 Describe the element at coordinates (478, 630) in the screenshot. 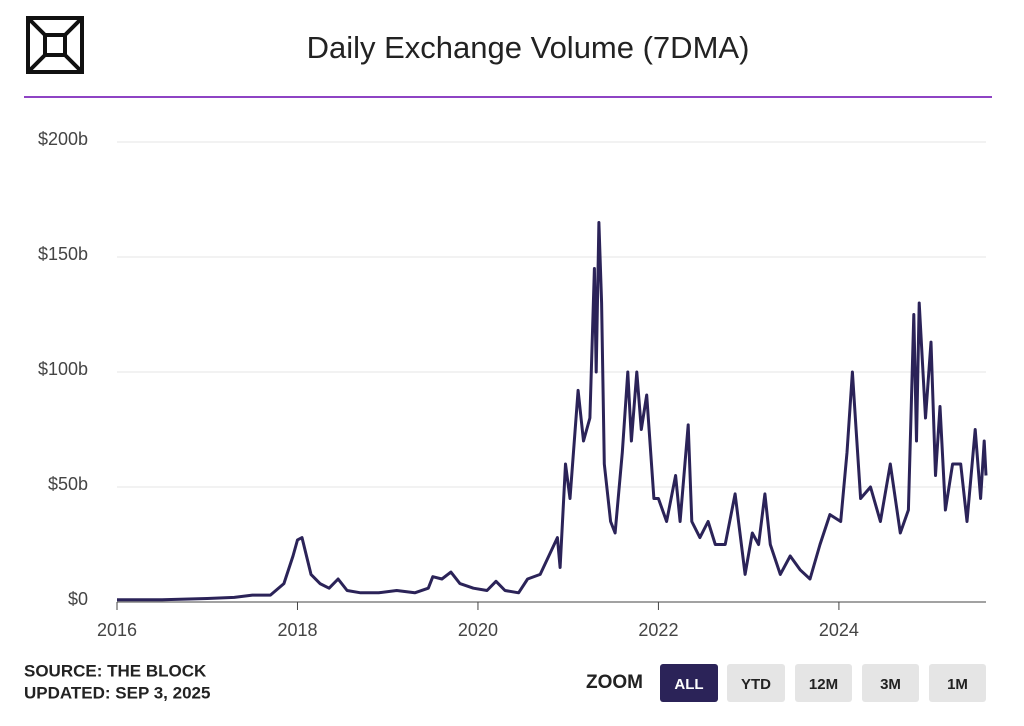

I see `x-tick-label: 2020` at that location.